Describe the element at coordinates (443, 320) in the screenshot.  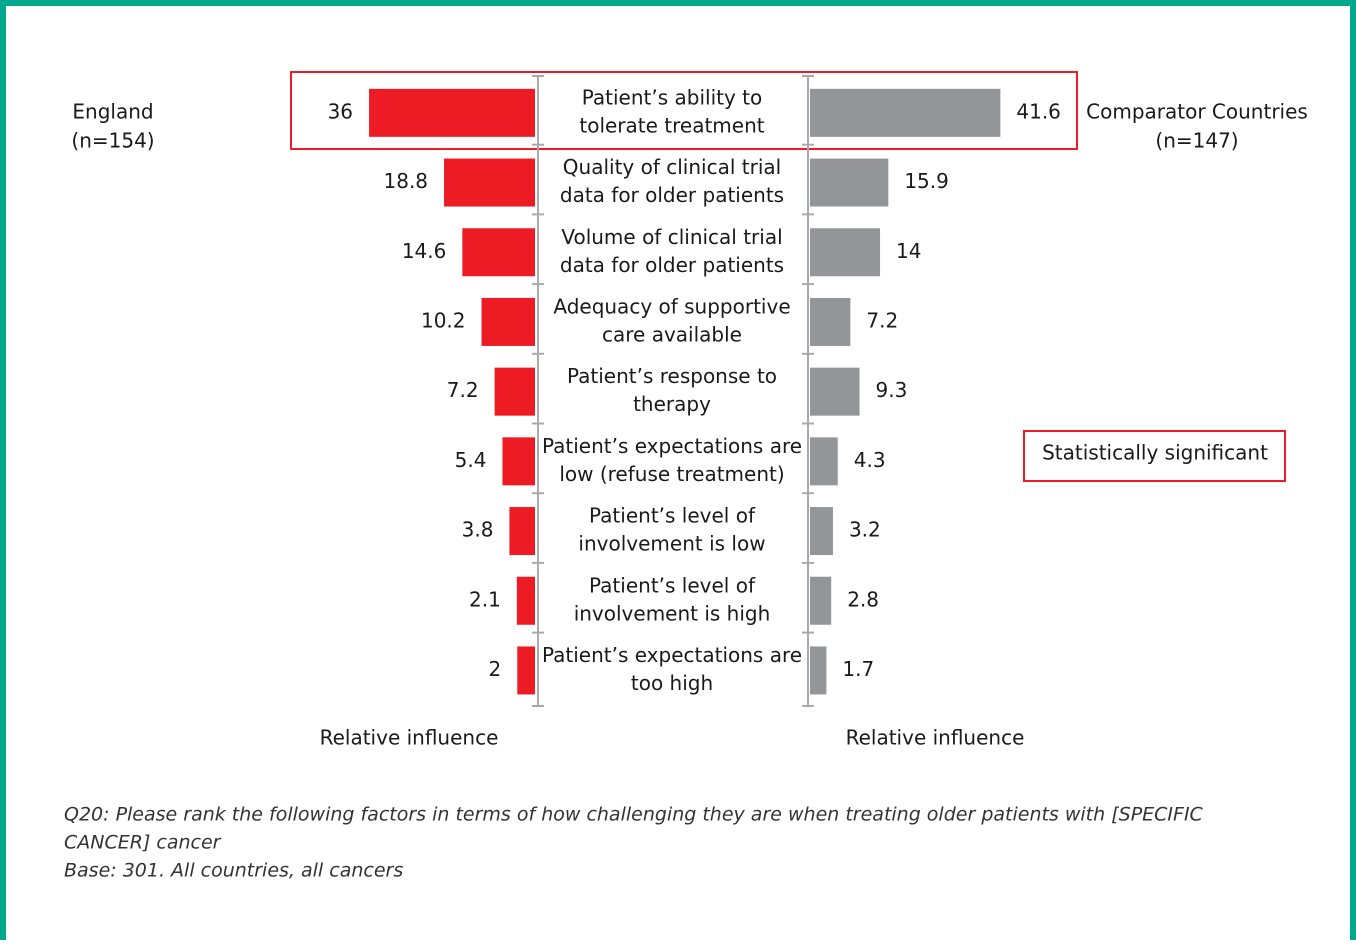
I see `value-label: 10.2` at that location.